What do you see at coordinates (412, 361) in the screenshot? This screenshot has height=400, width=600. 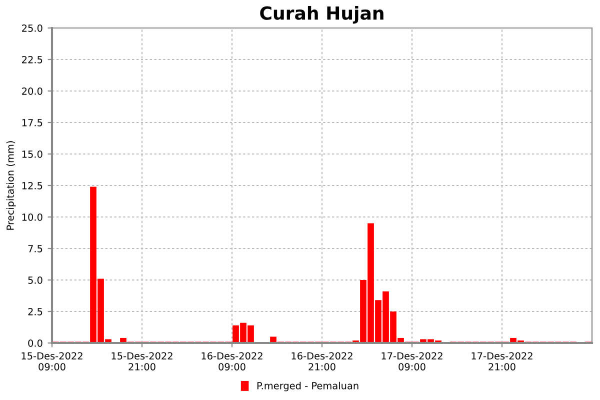 I see `x-tick-label: 17-Des-2022 09:00` at bounding box center [412, 361].